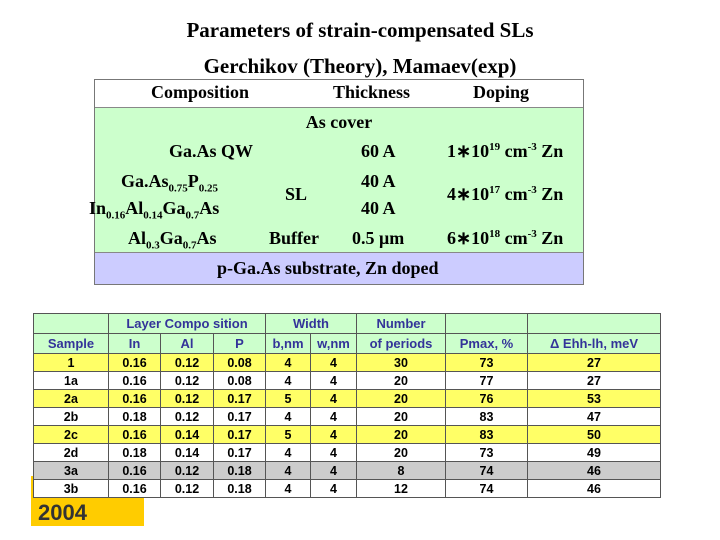  What do you see at coordinates (339, 198) in the screenshot?
I see `sl-band` at bounding box center [339, 198].